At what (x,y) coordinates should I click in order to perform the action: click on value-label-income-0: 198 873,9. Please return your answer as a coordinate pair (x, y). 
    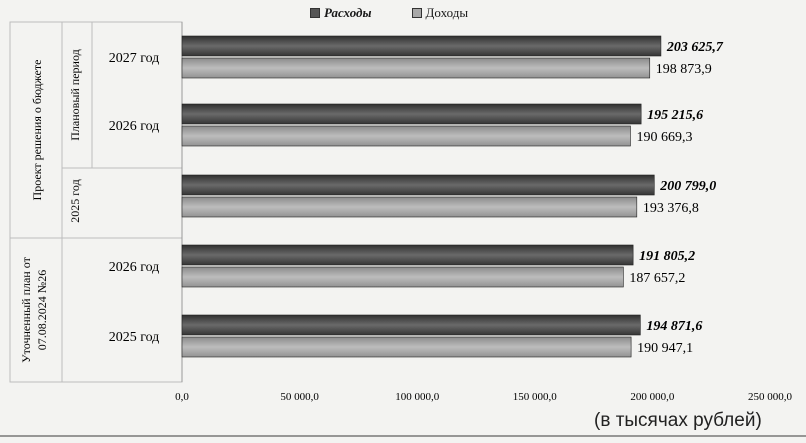
    Looking at the image, I should click on (684, 69).